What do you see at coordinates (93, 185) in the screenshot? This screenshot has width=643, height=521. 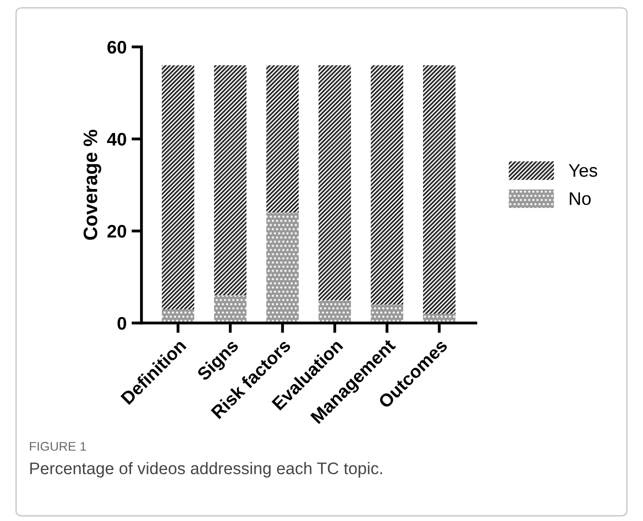 I see `y-axis-title: Coverage %` at bounding box center [93, 185].